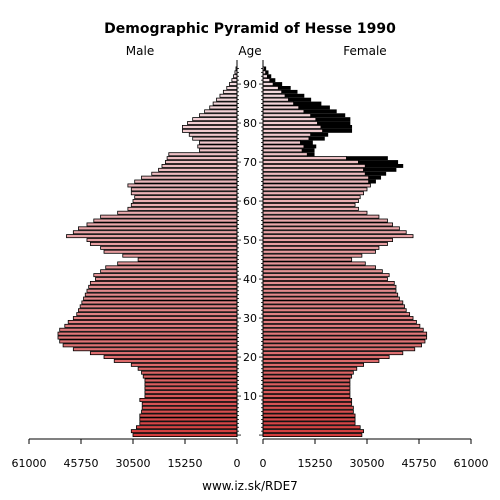 The height and width of the screenshot is (500, 500). What do you see at coordinates (250, 318) in the screenshot?
I see `age-tick-label-30: 30` at bounding box center [250, 318].